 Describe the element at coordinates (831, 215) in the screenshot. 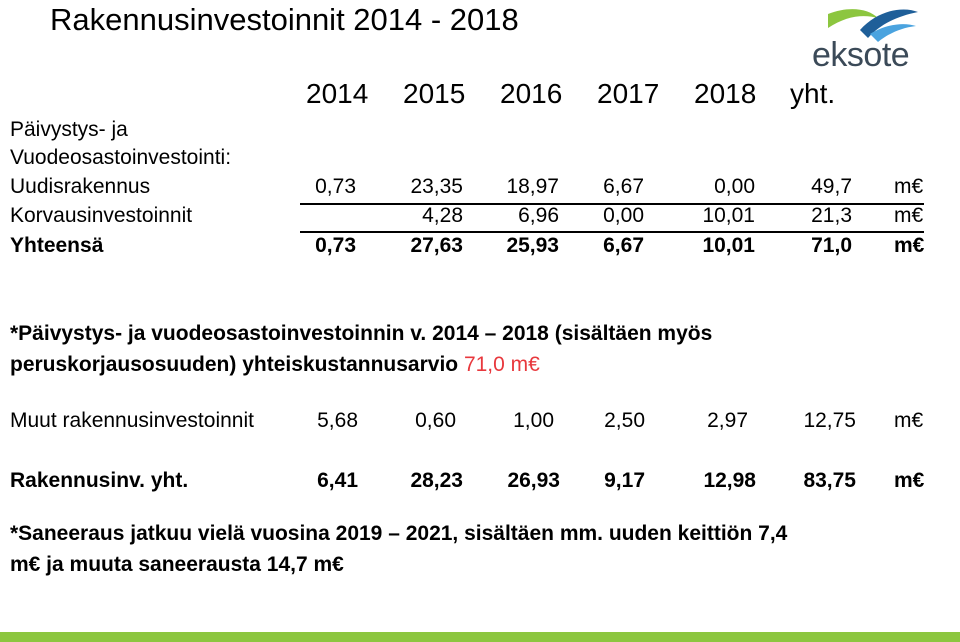

I see `row-value: 21,3` at that location.